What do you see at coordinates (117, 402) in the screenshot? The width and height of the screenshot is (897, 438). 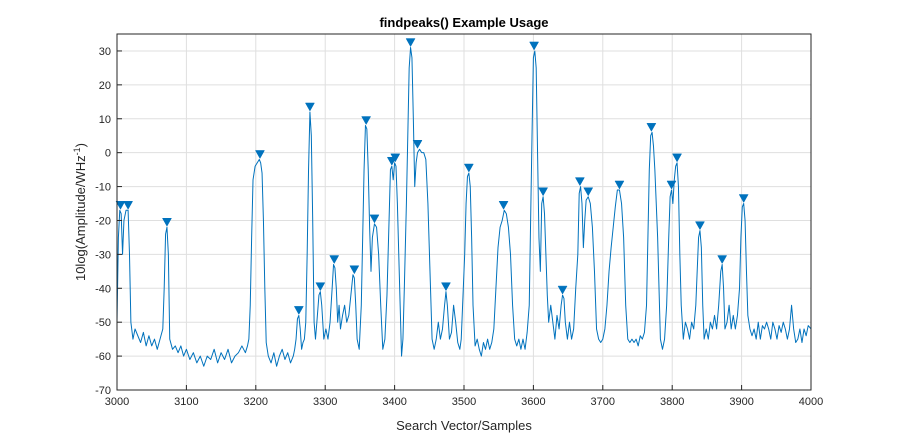 I see `x-tick-label: 3000` at bounding box center [117, 402].